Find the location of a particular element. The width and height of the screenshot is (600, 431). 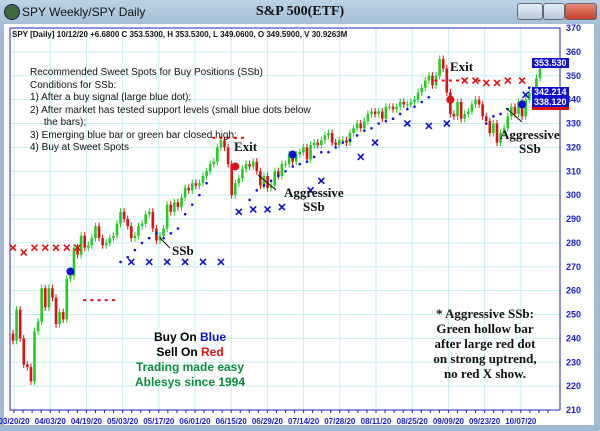

y-tick-label: 350 is located at coordinates (573, 76).